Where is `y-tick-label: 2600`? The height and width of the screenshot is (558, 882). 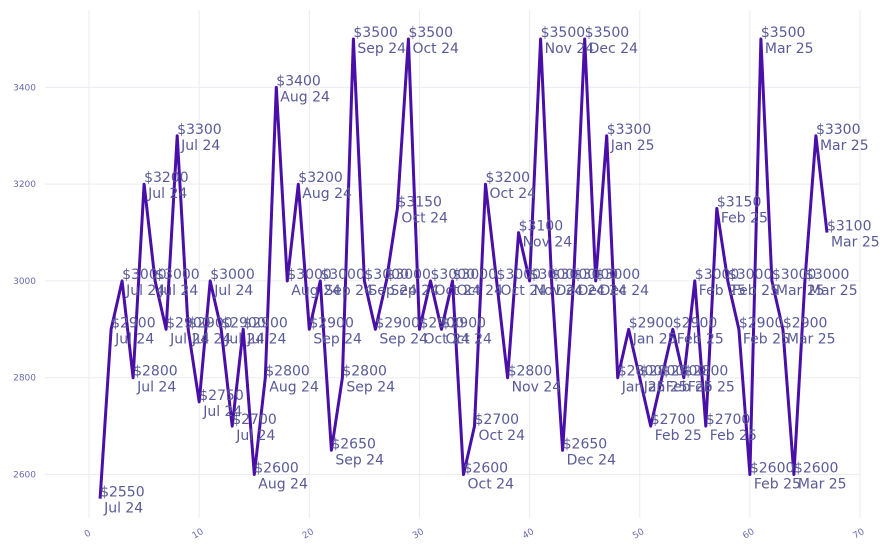
y-tick-label: 2600 is located at coordinates (24, 475).